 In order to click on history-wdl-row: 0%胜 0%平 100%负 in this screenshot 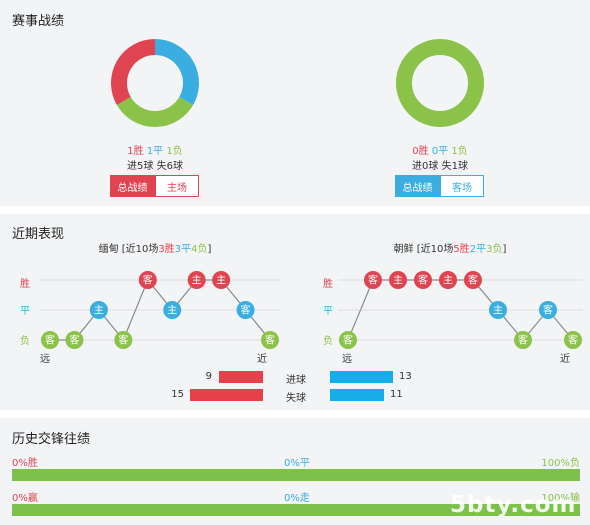, I will do `click(296, 461)`.